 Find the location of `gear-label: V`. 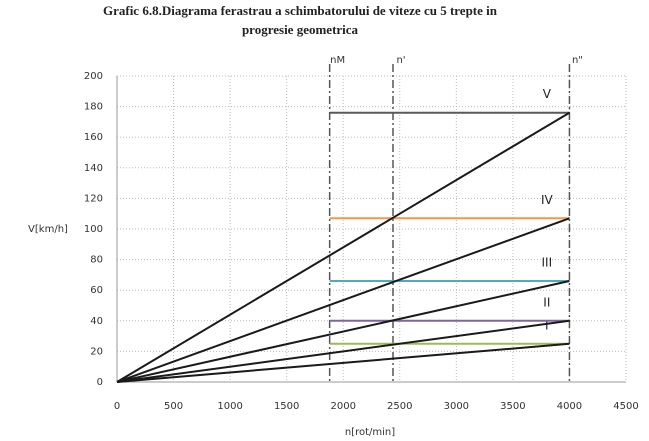

gear-label: V is located at coordinates (547, 94).